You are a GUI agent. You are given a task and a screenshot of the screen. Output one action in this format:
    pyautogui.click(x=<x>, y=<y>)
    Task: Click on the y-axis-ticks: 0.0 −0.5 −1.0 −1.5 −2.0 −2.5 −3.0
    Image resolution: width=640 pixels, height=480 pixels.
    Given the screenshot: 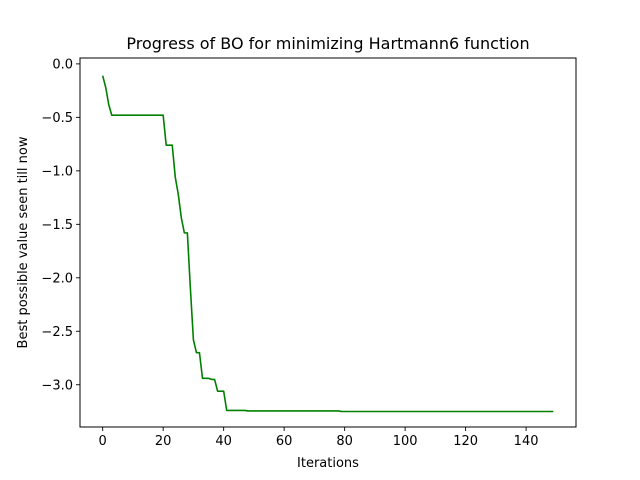 What is the action you would take?
    pyautogui.click(x=60, y=225)
    